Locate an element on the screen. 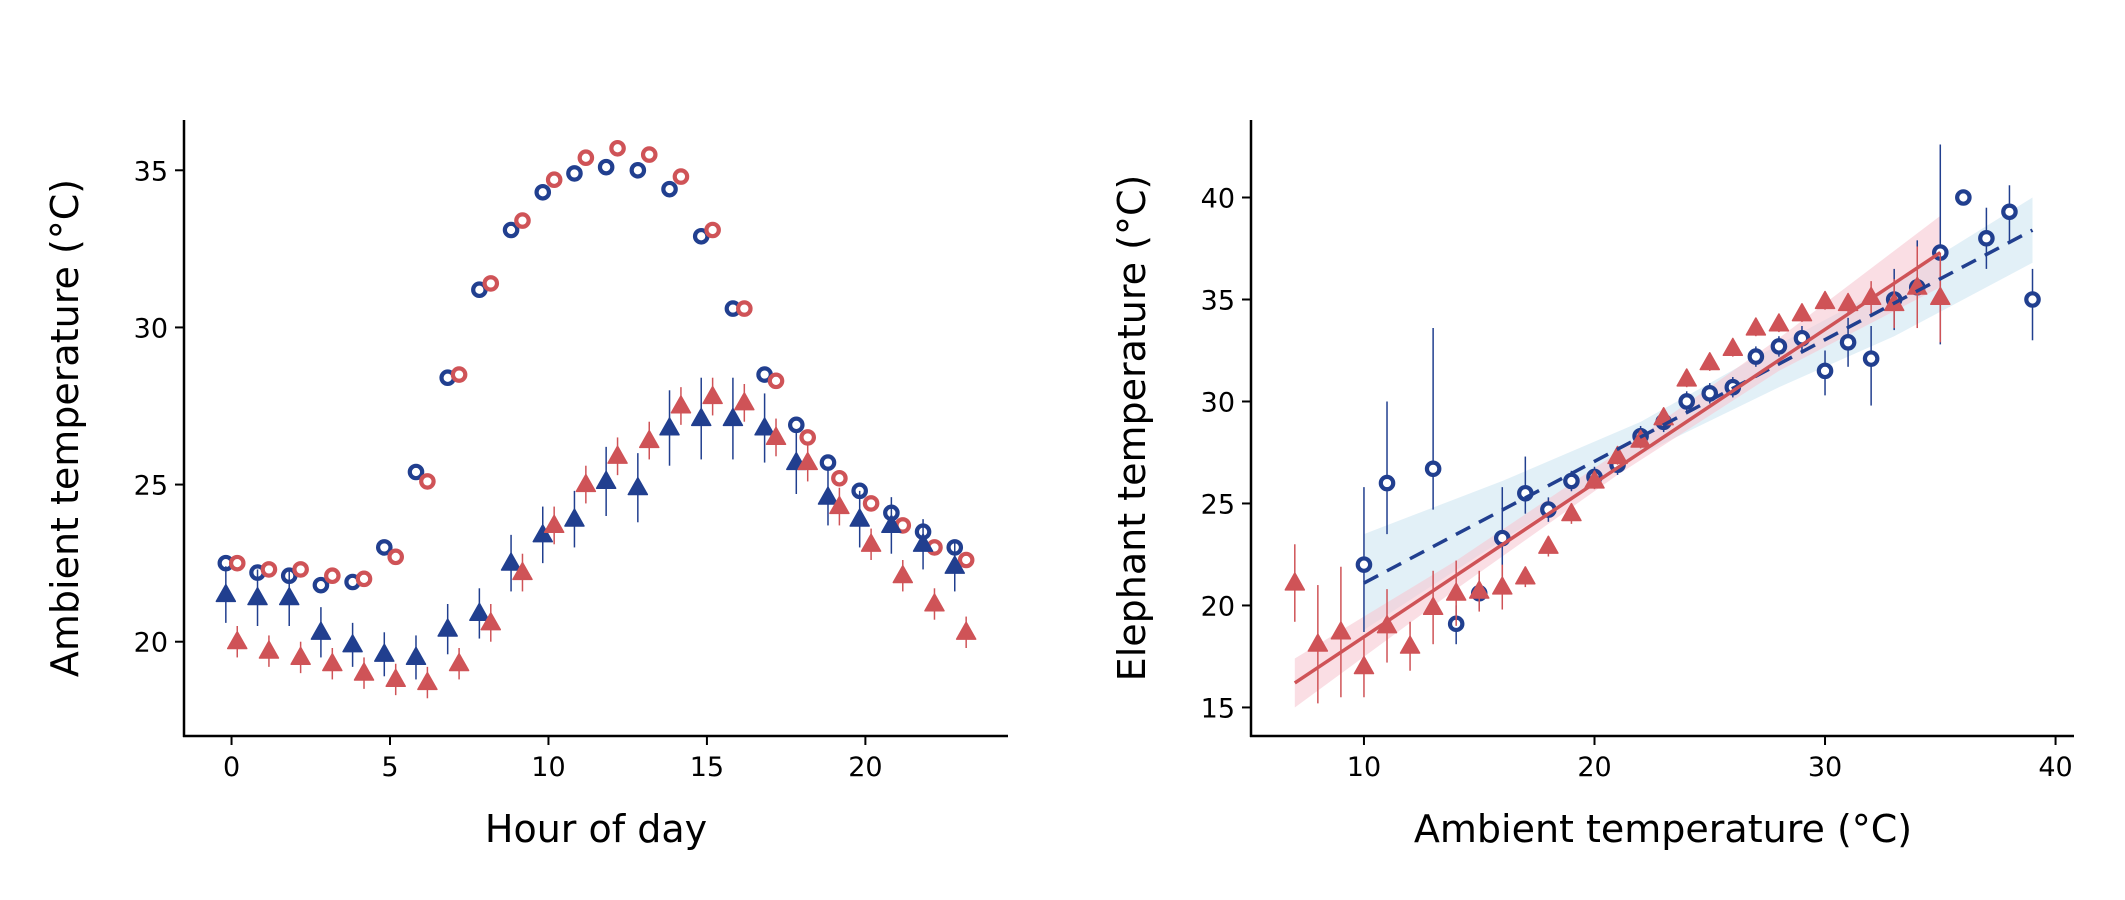 The height and width of the screenshot is (900, 2125). elephant-y-tick-label: 40 is located at coordinates (1218, 199).